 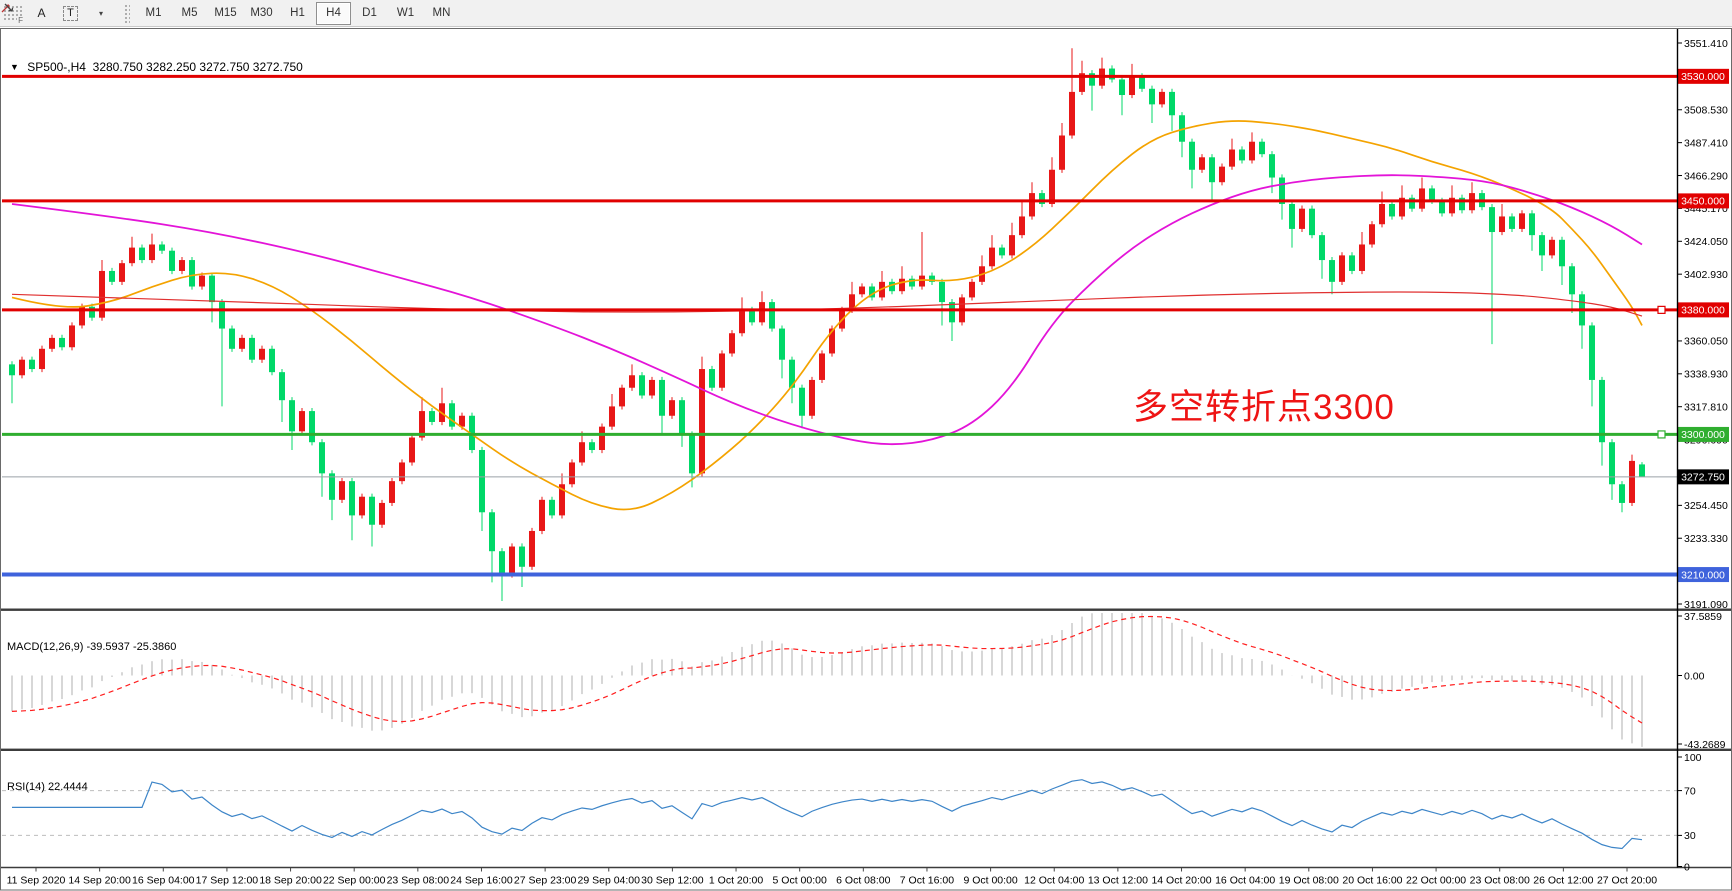 What do you see at coordinates (13, 14) in the screenshot?
I see `toolbar-drag-handle: F` at bounding box center [13, 14].